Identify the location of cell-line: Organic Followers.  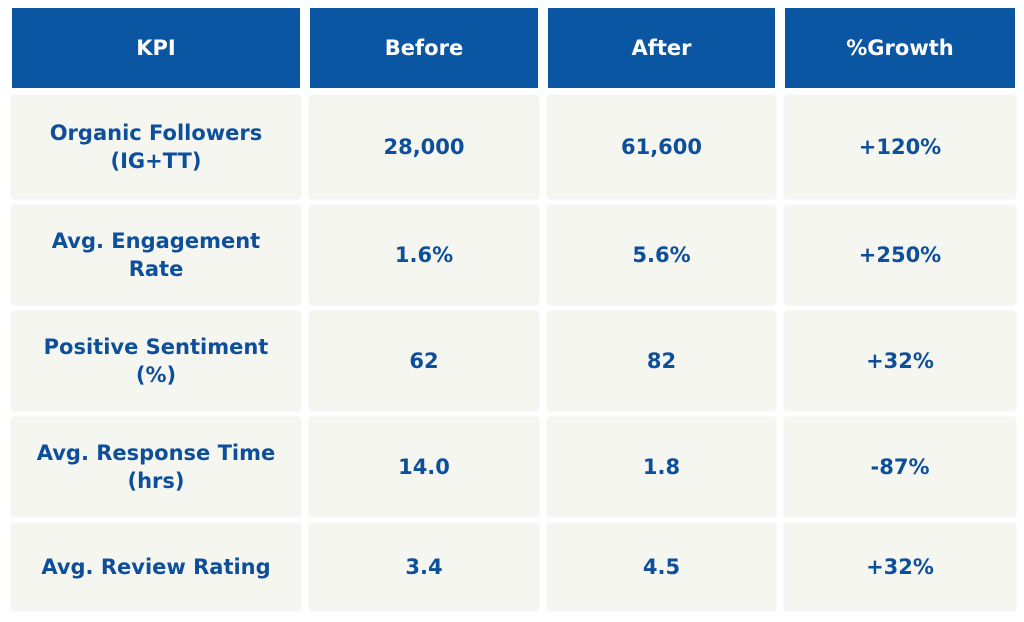
(156, 132).